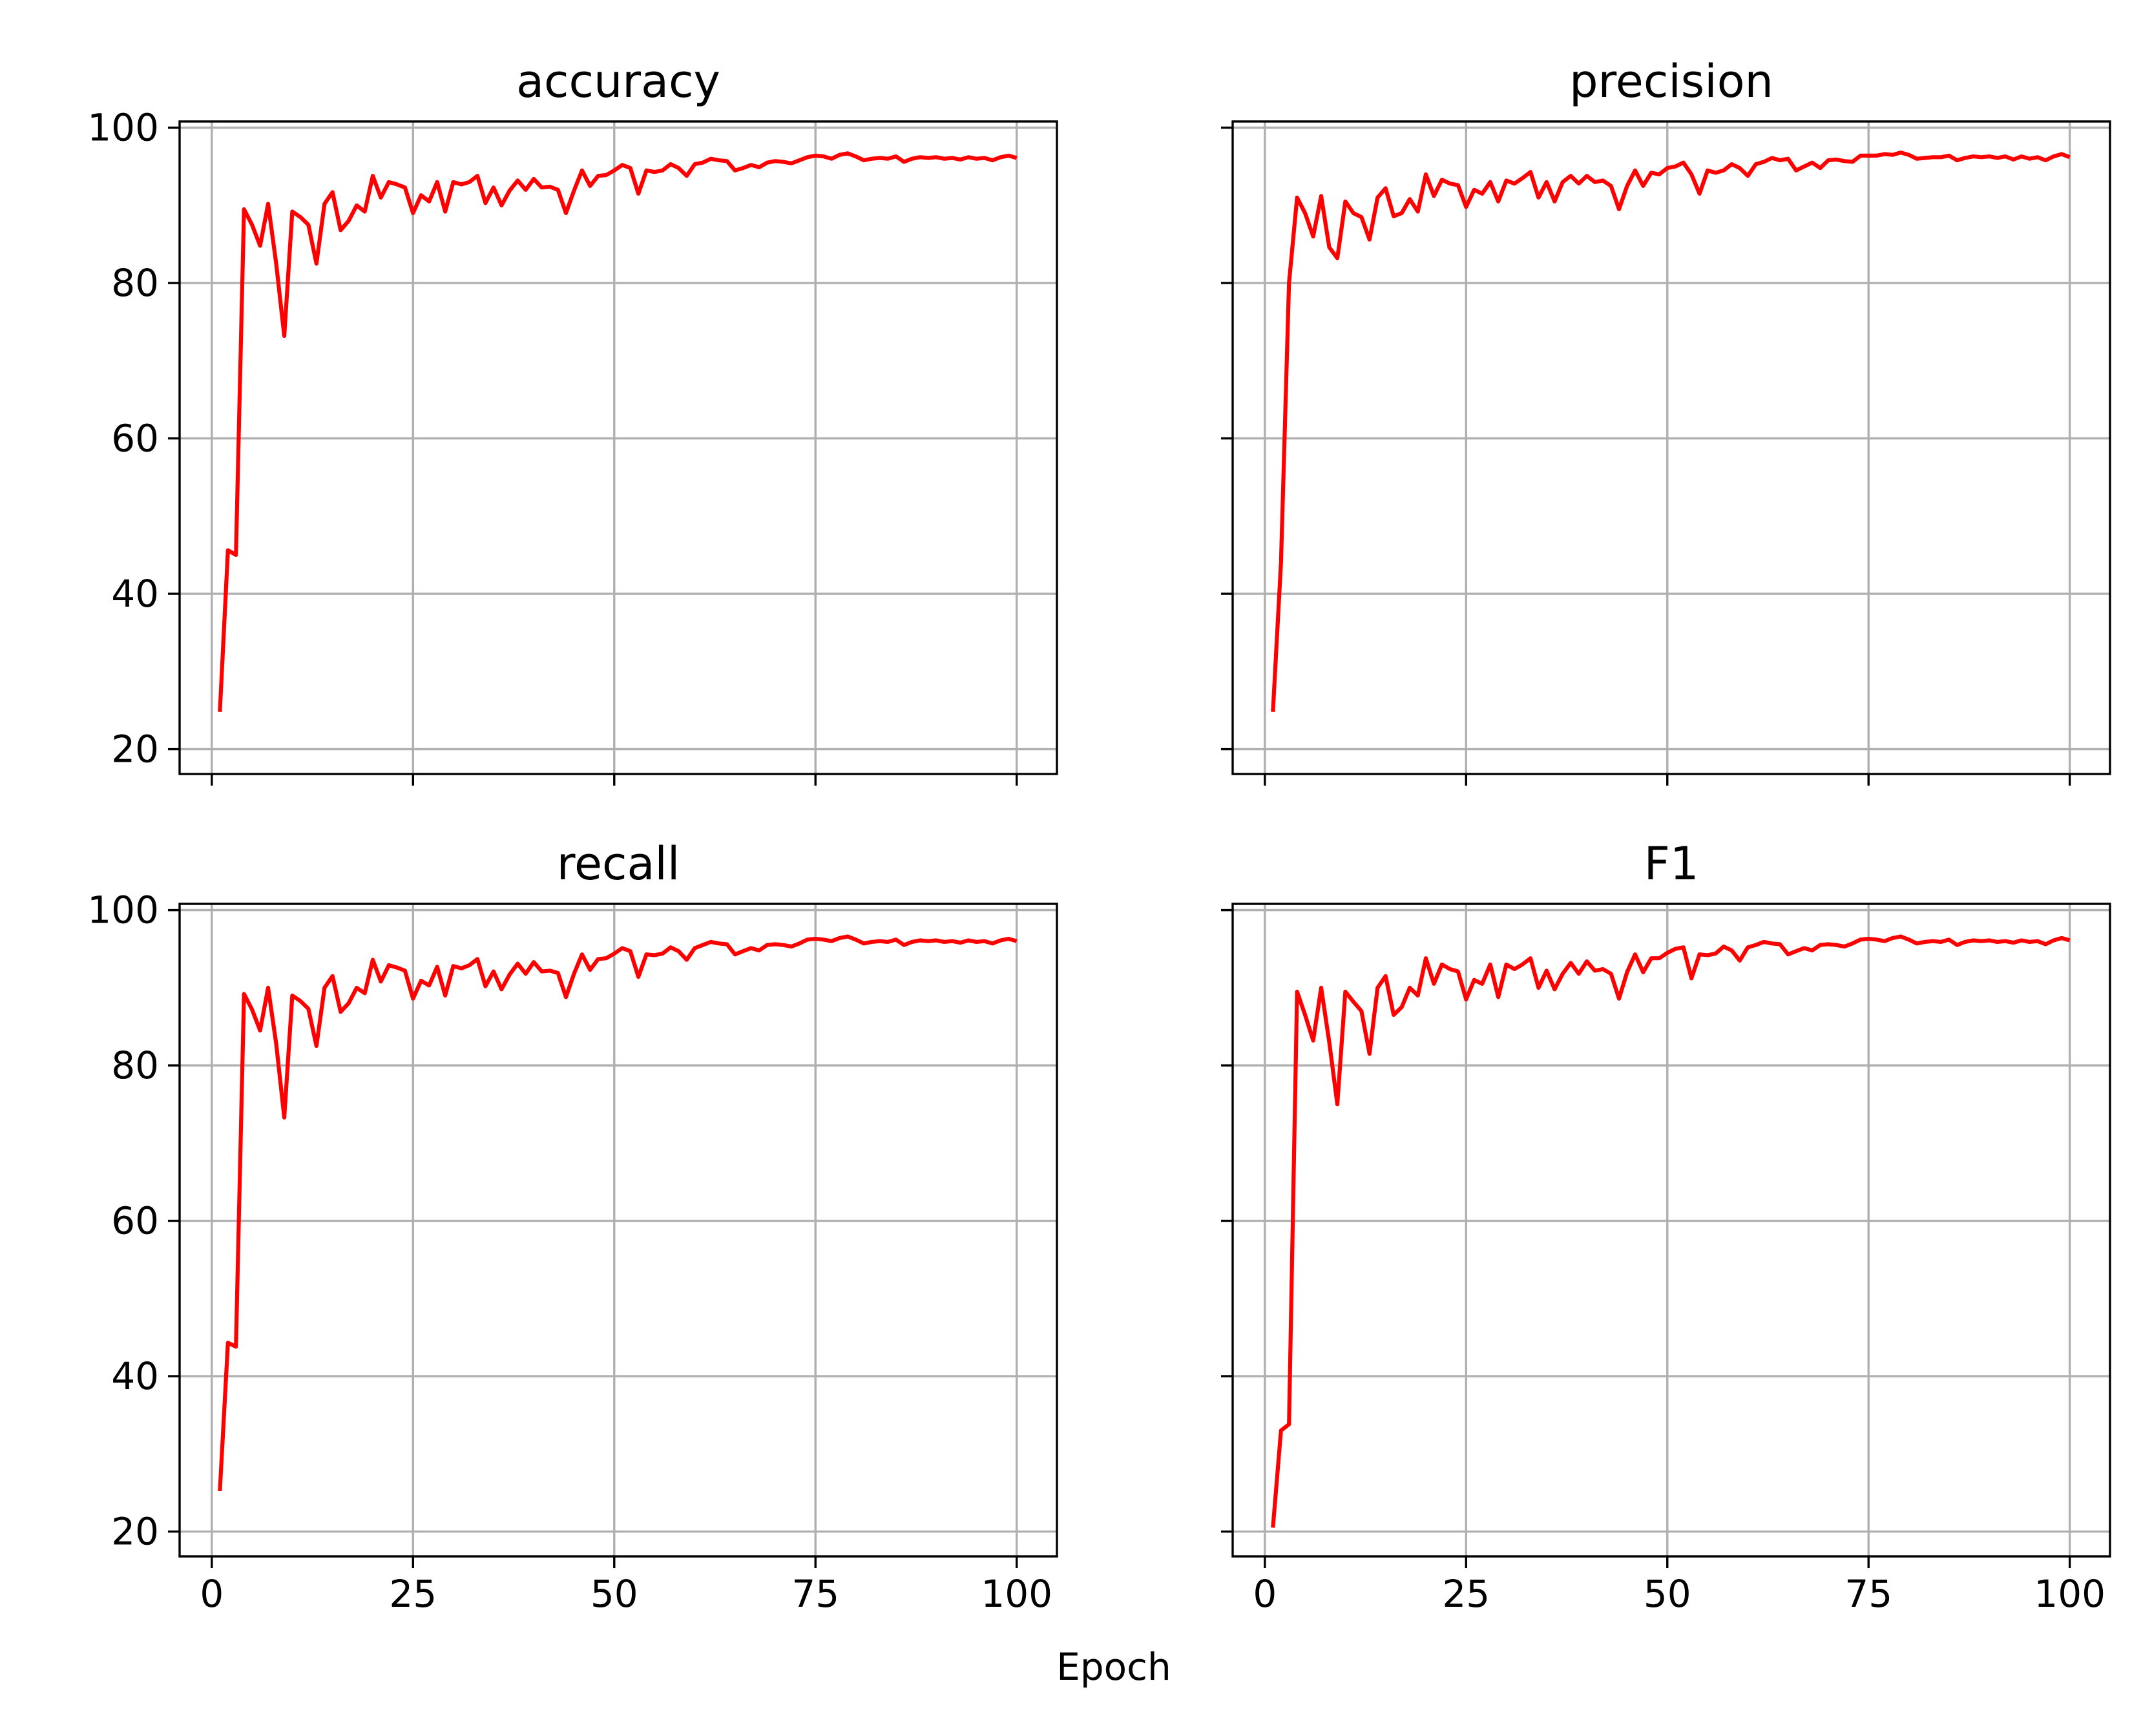  Describe the element at coordinates (123, 128) in the screenshot. I see `accuracy-y-tick-label: 100` at that location.